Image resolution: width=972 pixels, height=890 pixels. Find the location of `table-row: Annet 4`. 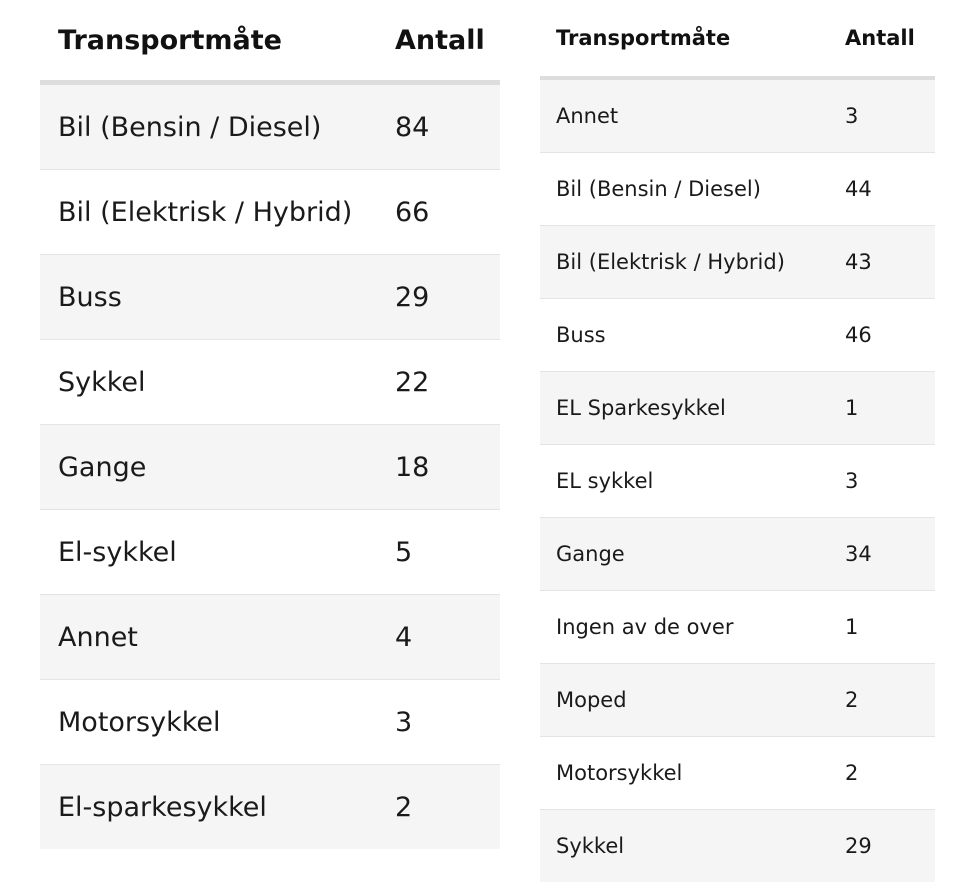

table-row: Annet 4 is located at coordinates (270, 637).